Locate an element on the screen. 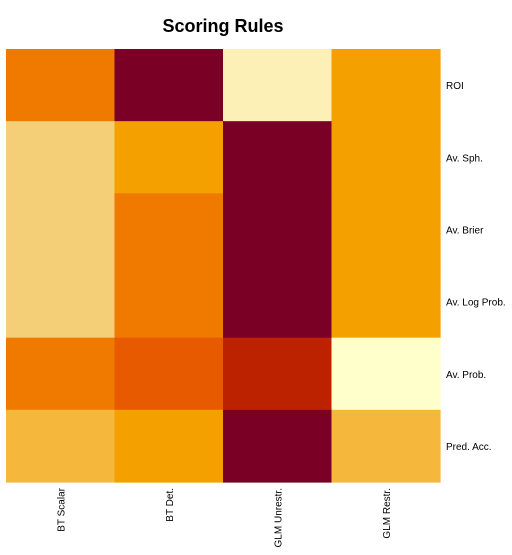  row-label: Av. Brier is located at coordinates (465, 230).